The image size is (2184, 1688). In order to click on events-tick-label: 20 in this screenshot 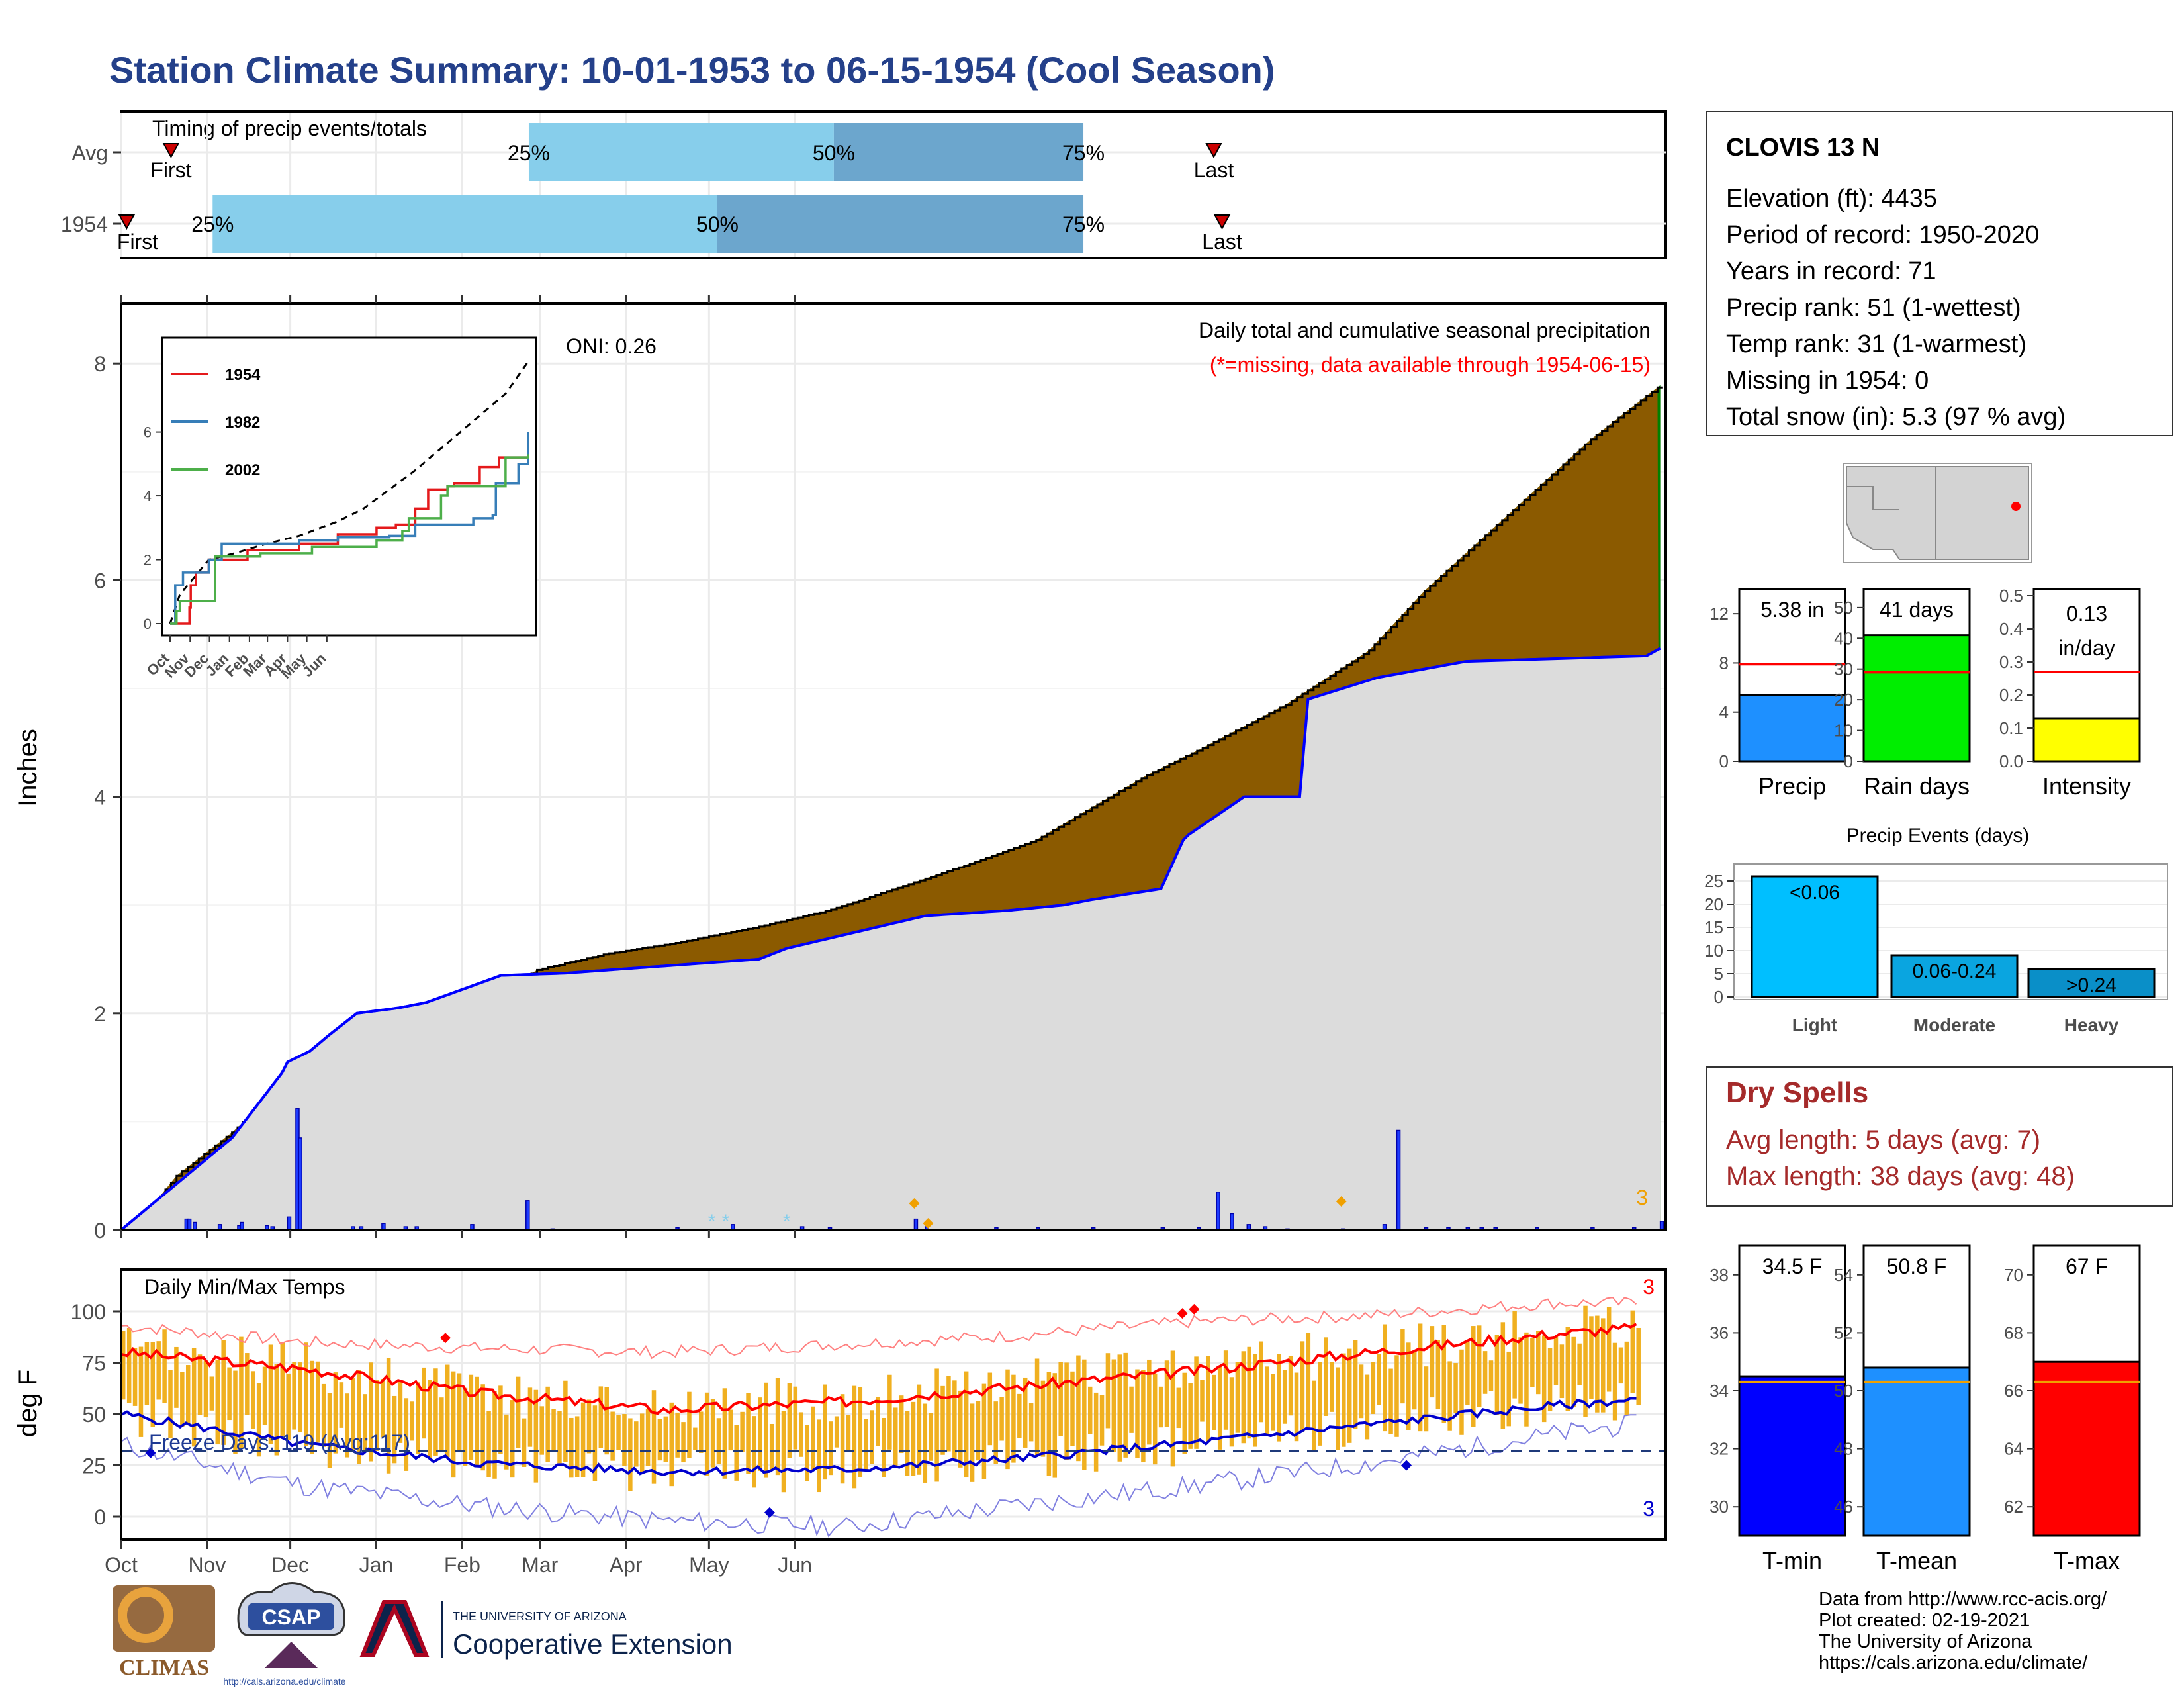, I will do `click(1713, 904)`.